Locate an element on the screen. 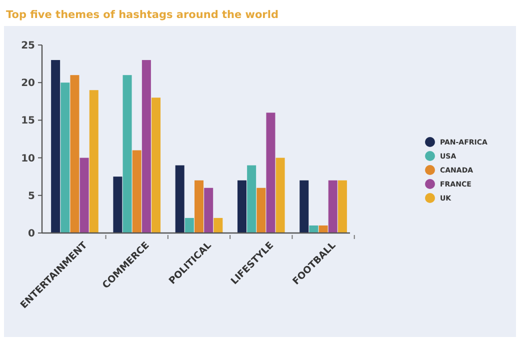  y-tick-label: 5 is located at coordinates (32, 196).